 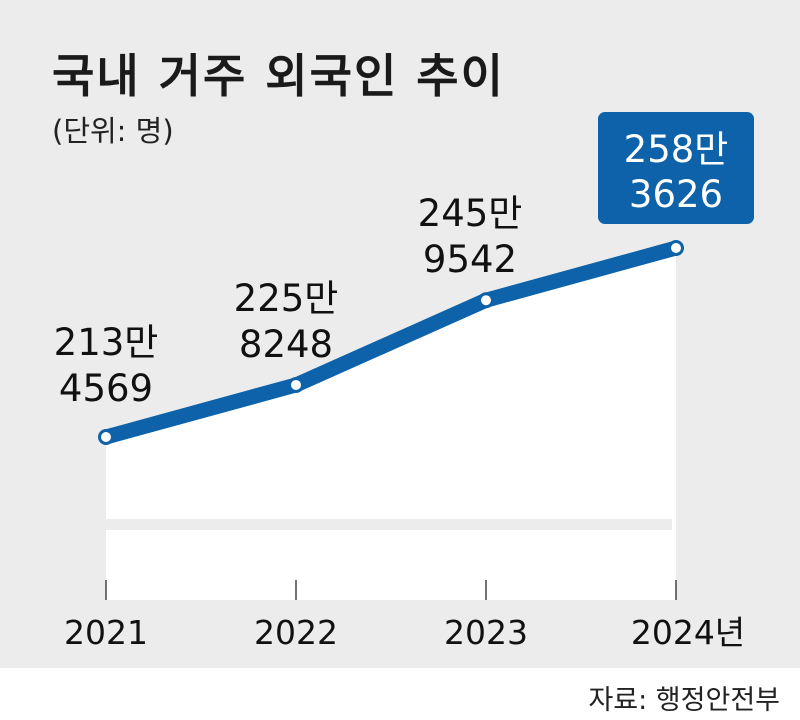 I want to click on data-label-man: 225만, so click(x=286, y=298).